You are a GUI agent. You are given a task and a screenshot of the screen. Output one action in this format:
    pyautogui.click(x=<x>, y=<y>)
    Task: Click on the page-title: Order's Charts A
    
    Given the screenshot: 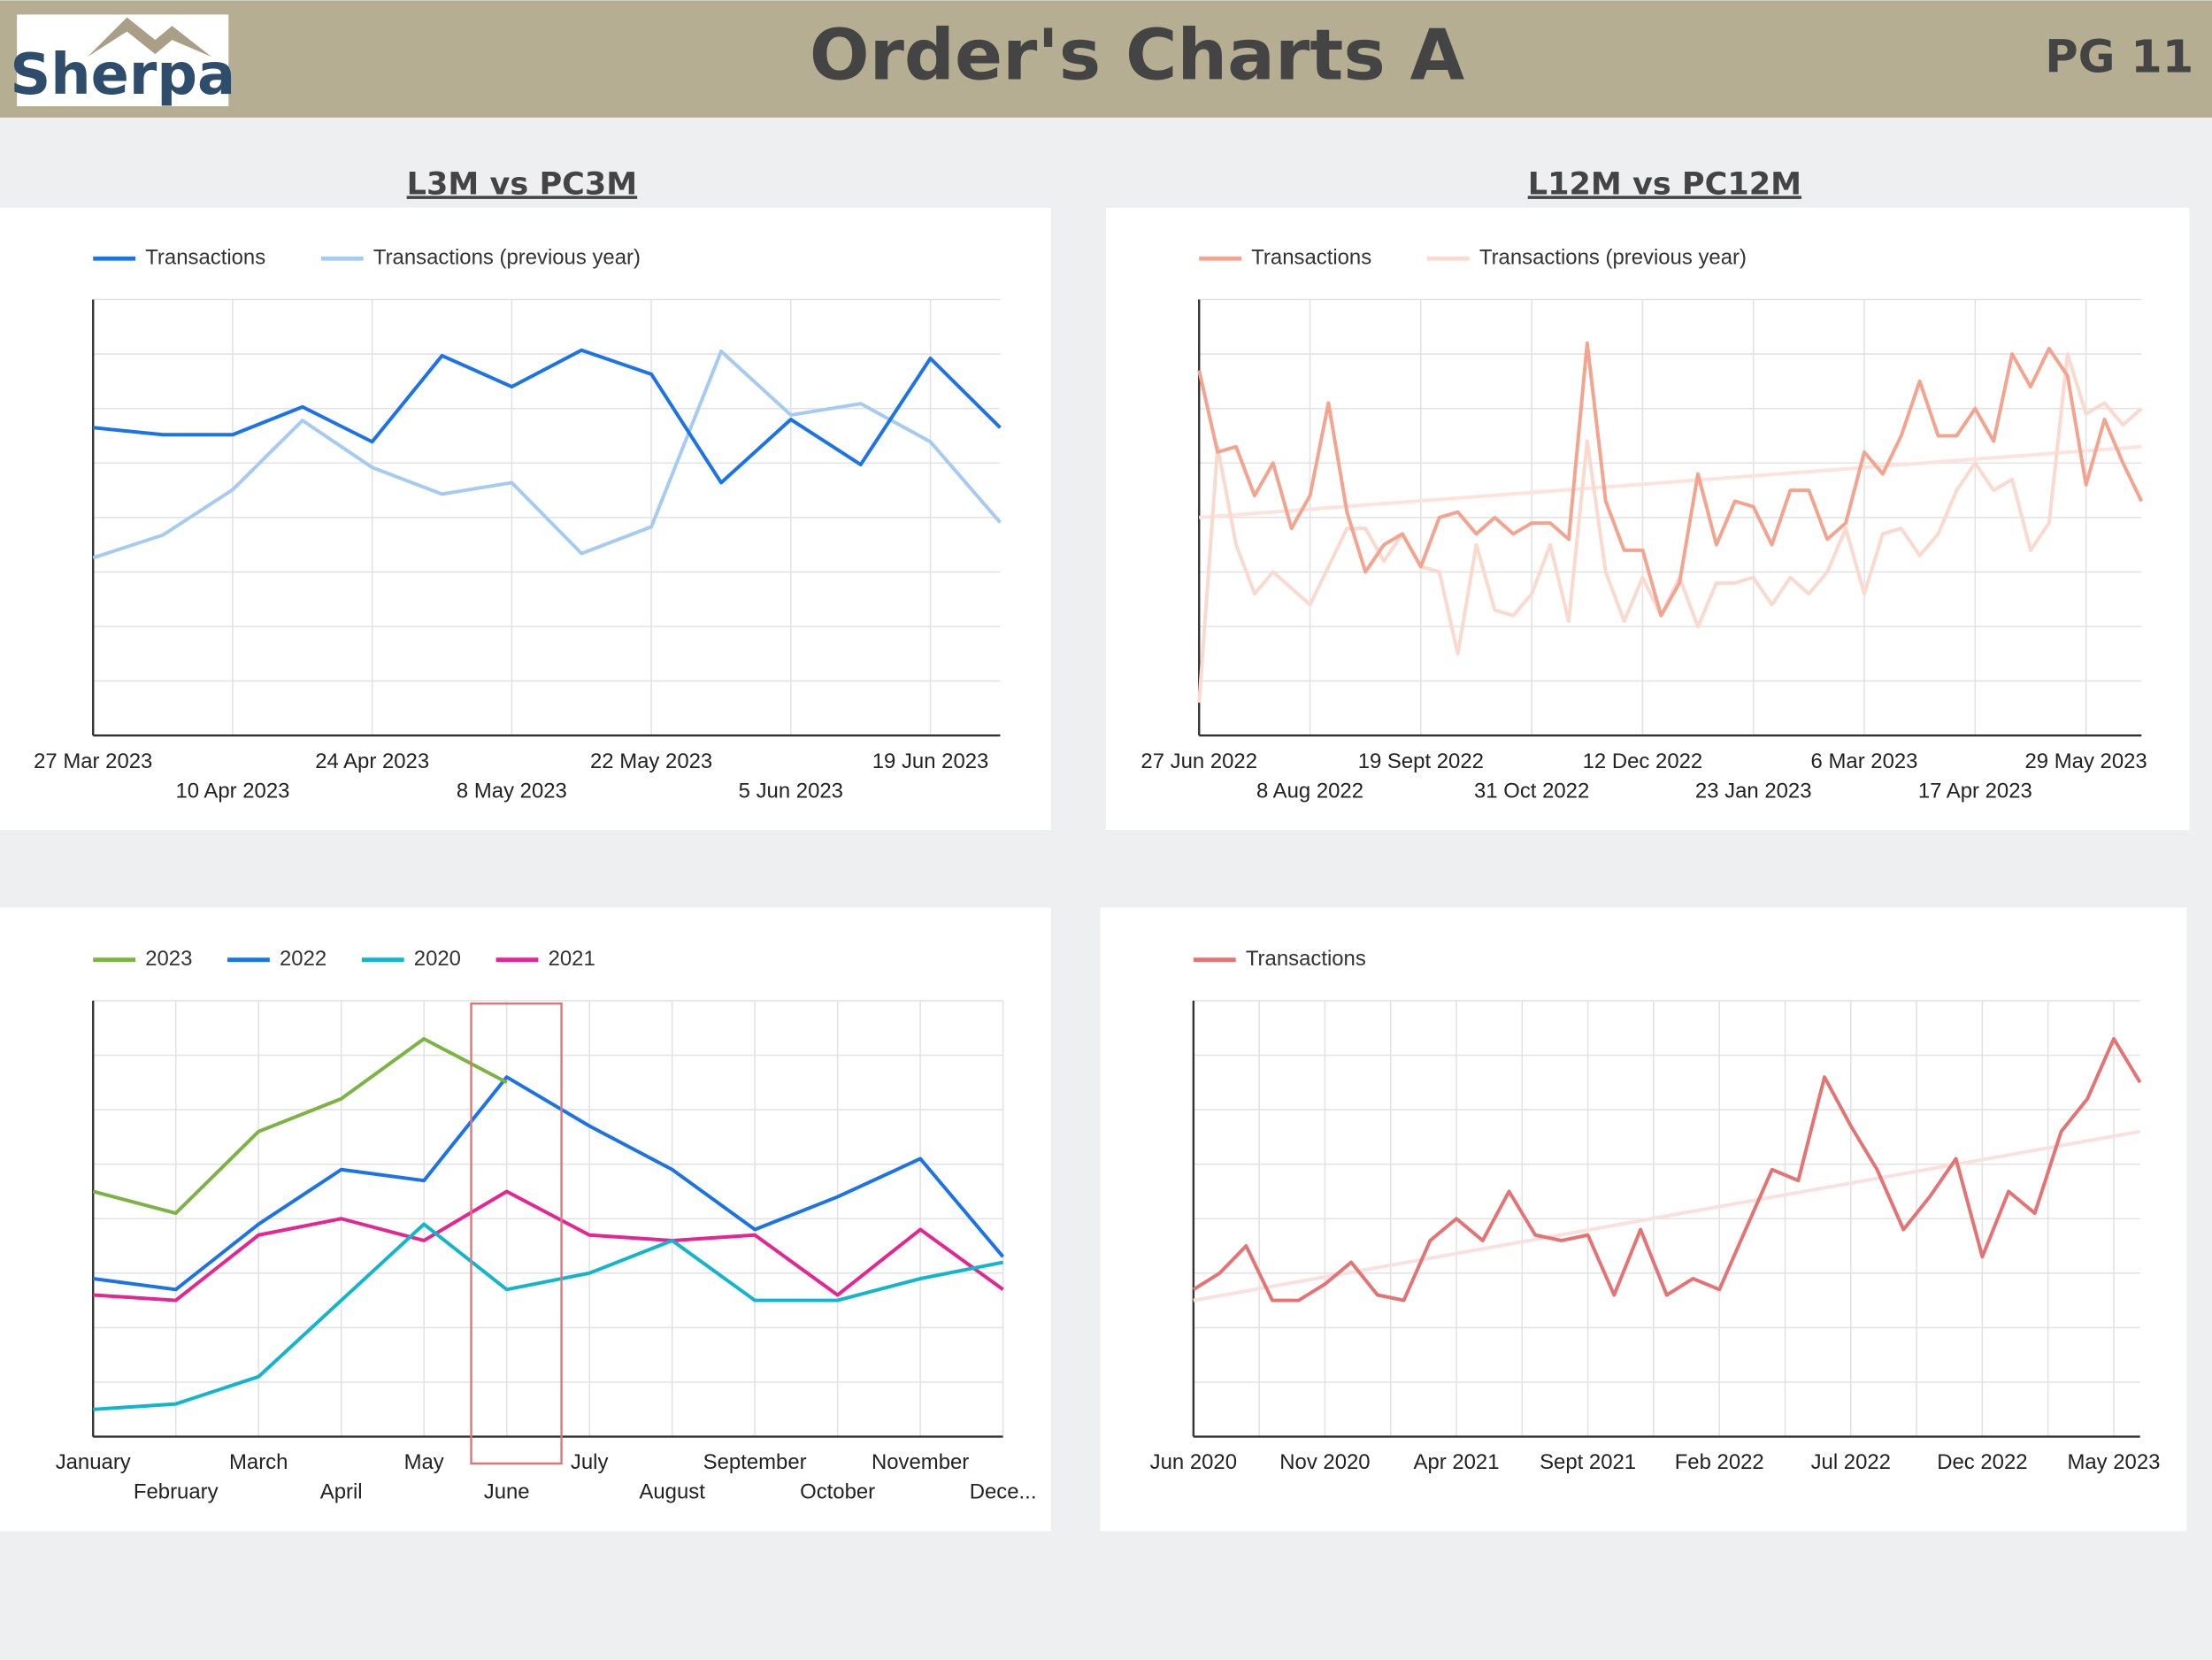 What is the action you would take?
    pyautogui.click(x=1137, y=54)
    